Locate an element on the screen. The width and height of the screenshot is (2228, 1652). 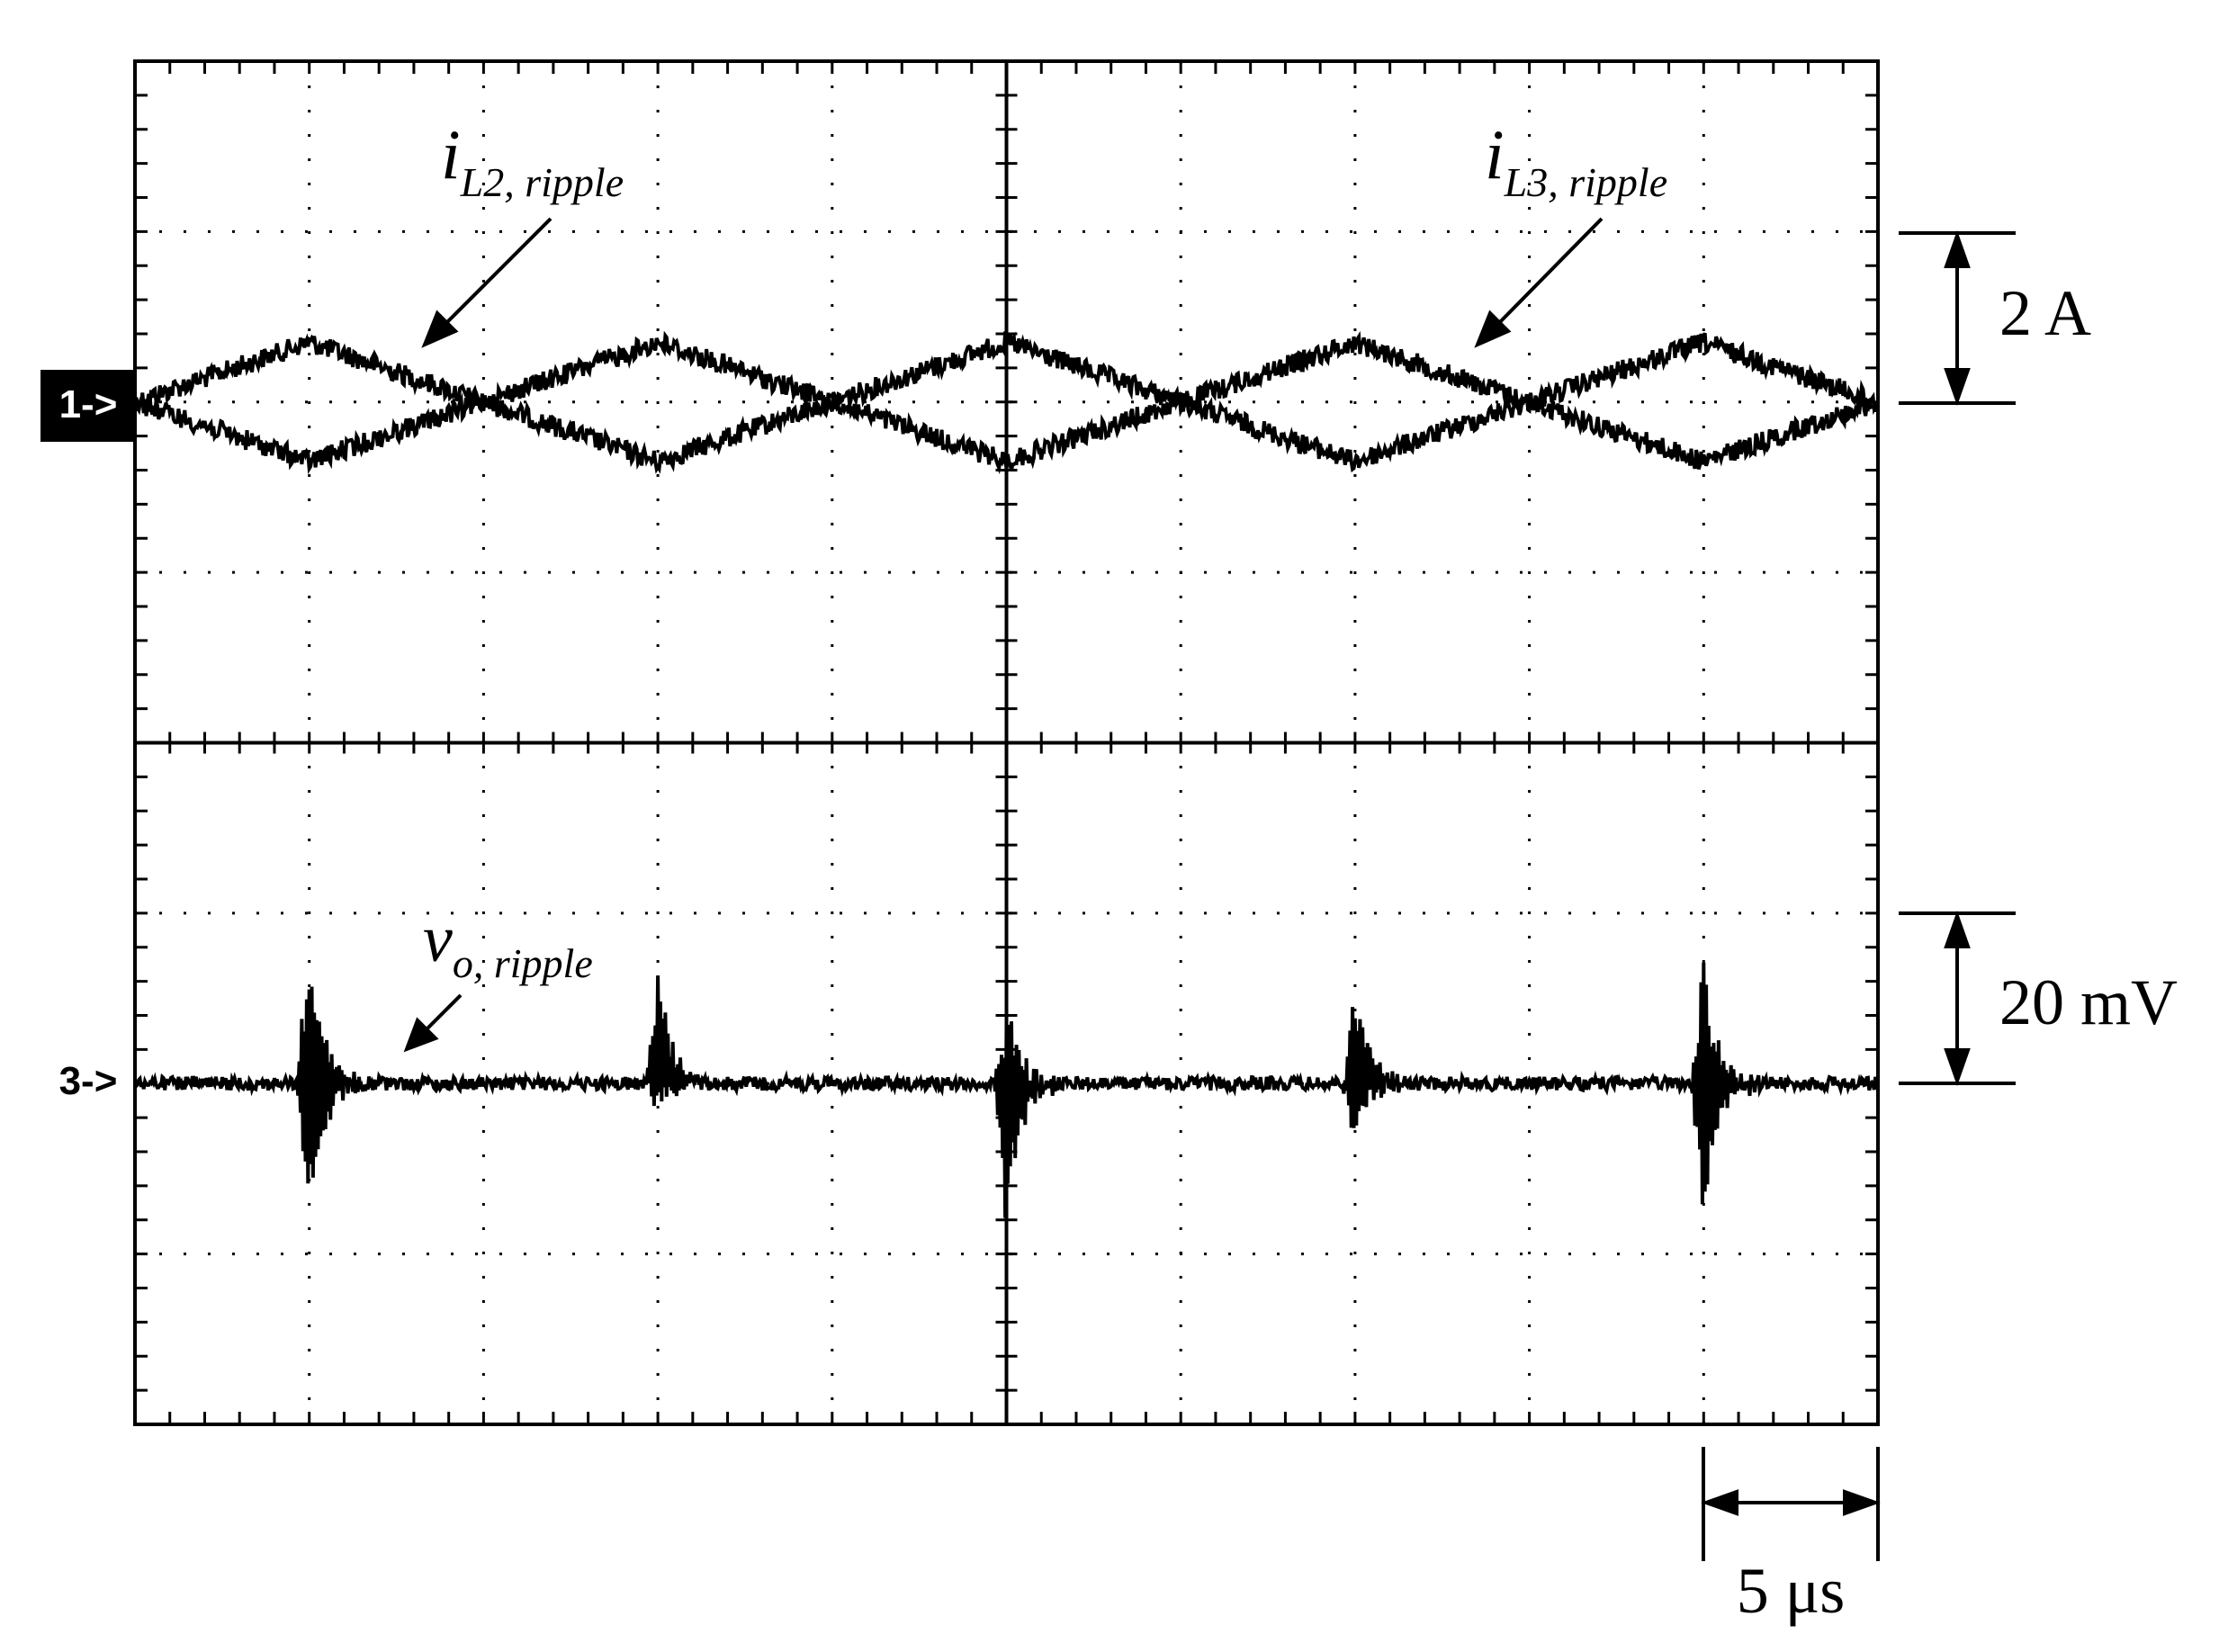
arrow-il3 is located at coordinates (1548, 273).